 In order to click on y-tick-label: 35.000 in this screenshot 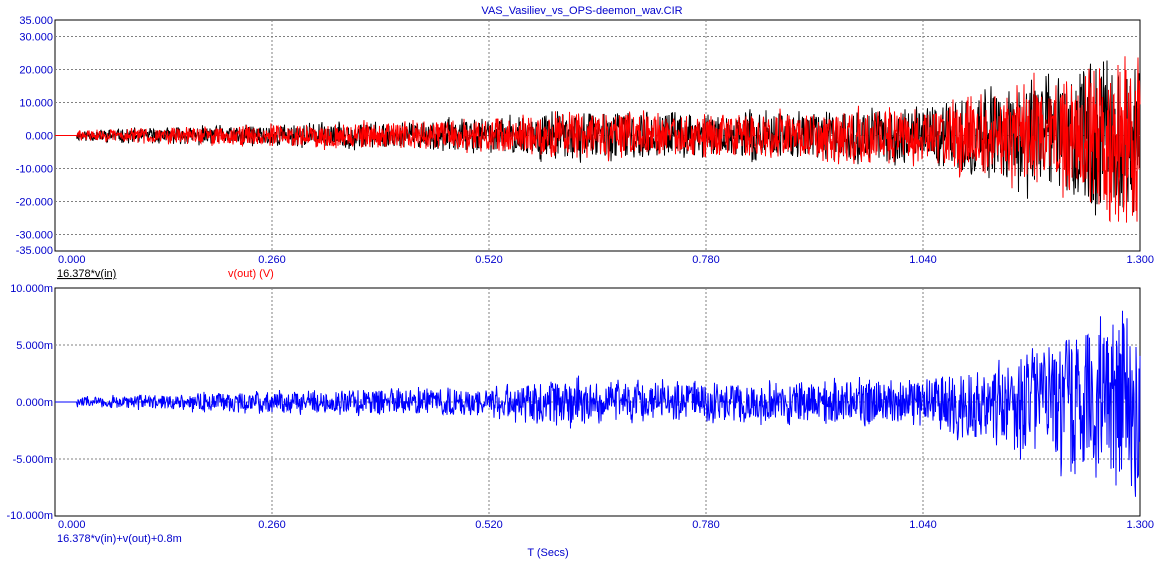, I will do `click(36, 21)`.